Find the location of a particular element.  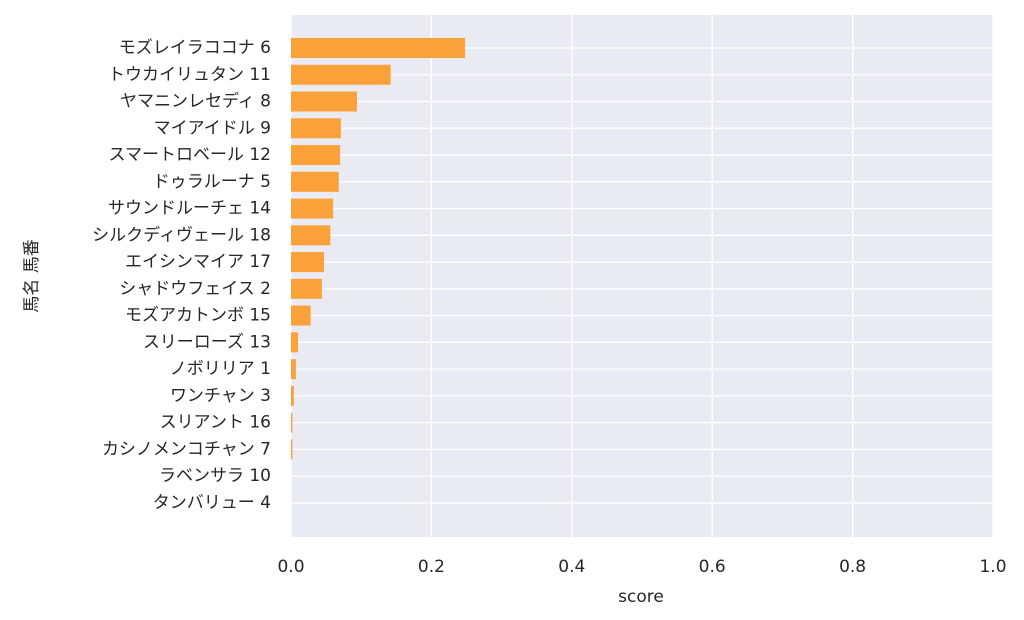

x-tick-label: 1.0 is located at coordinates (992, 567).